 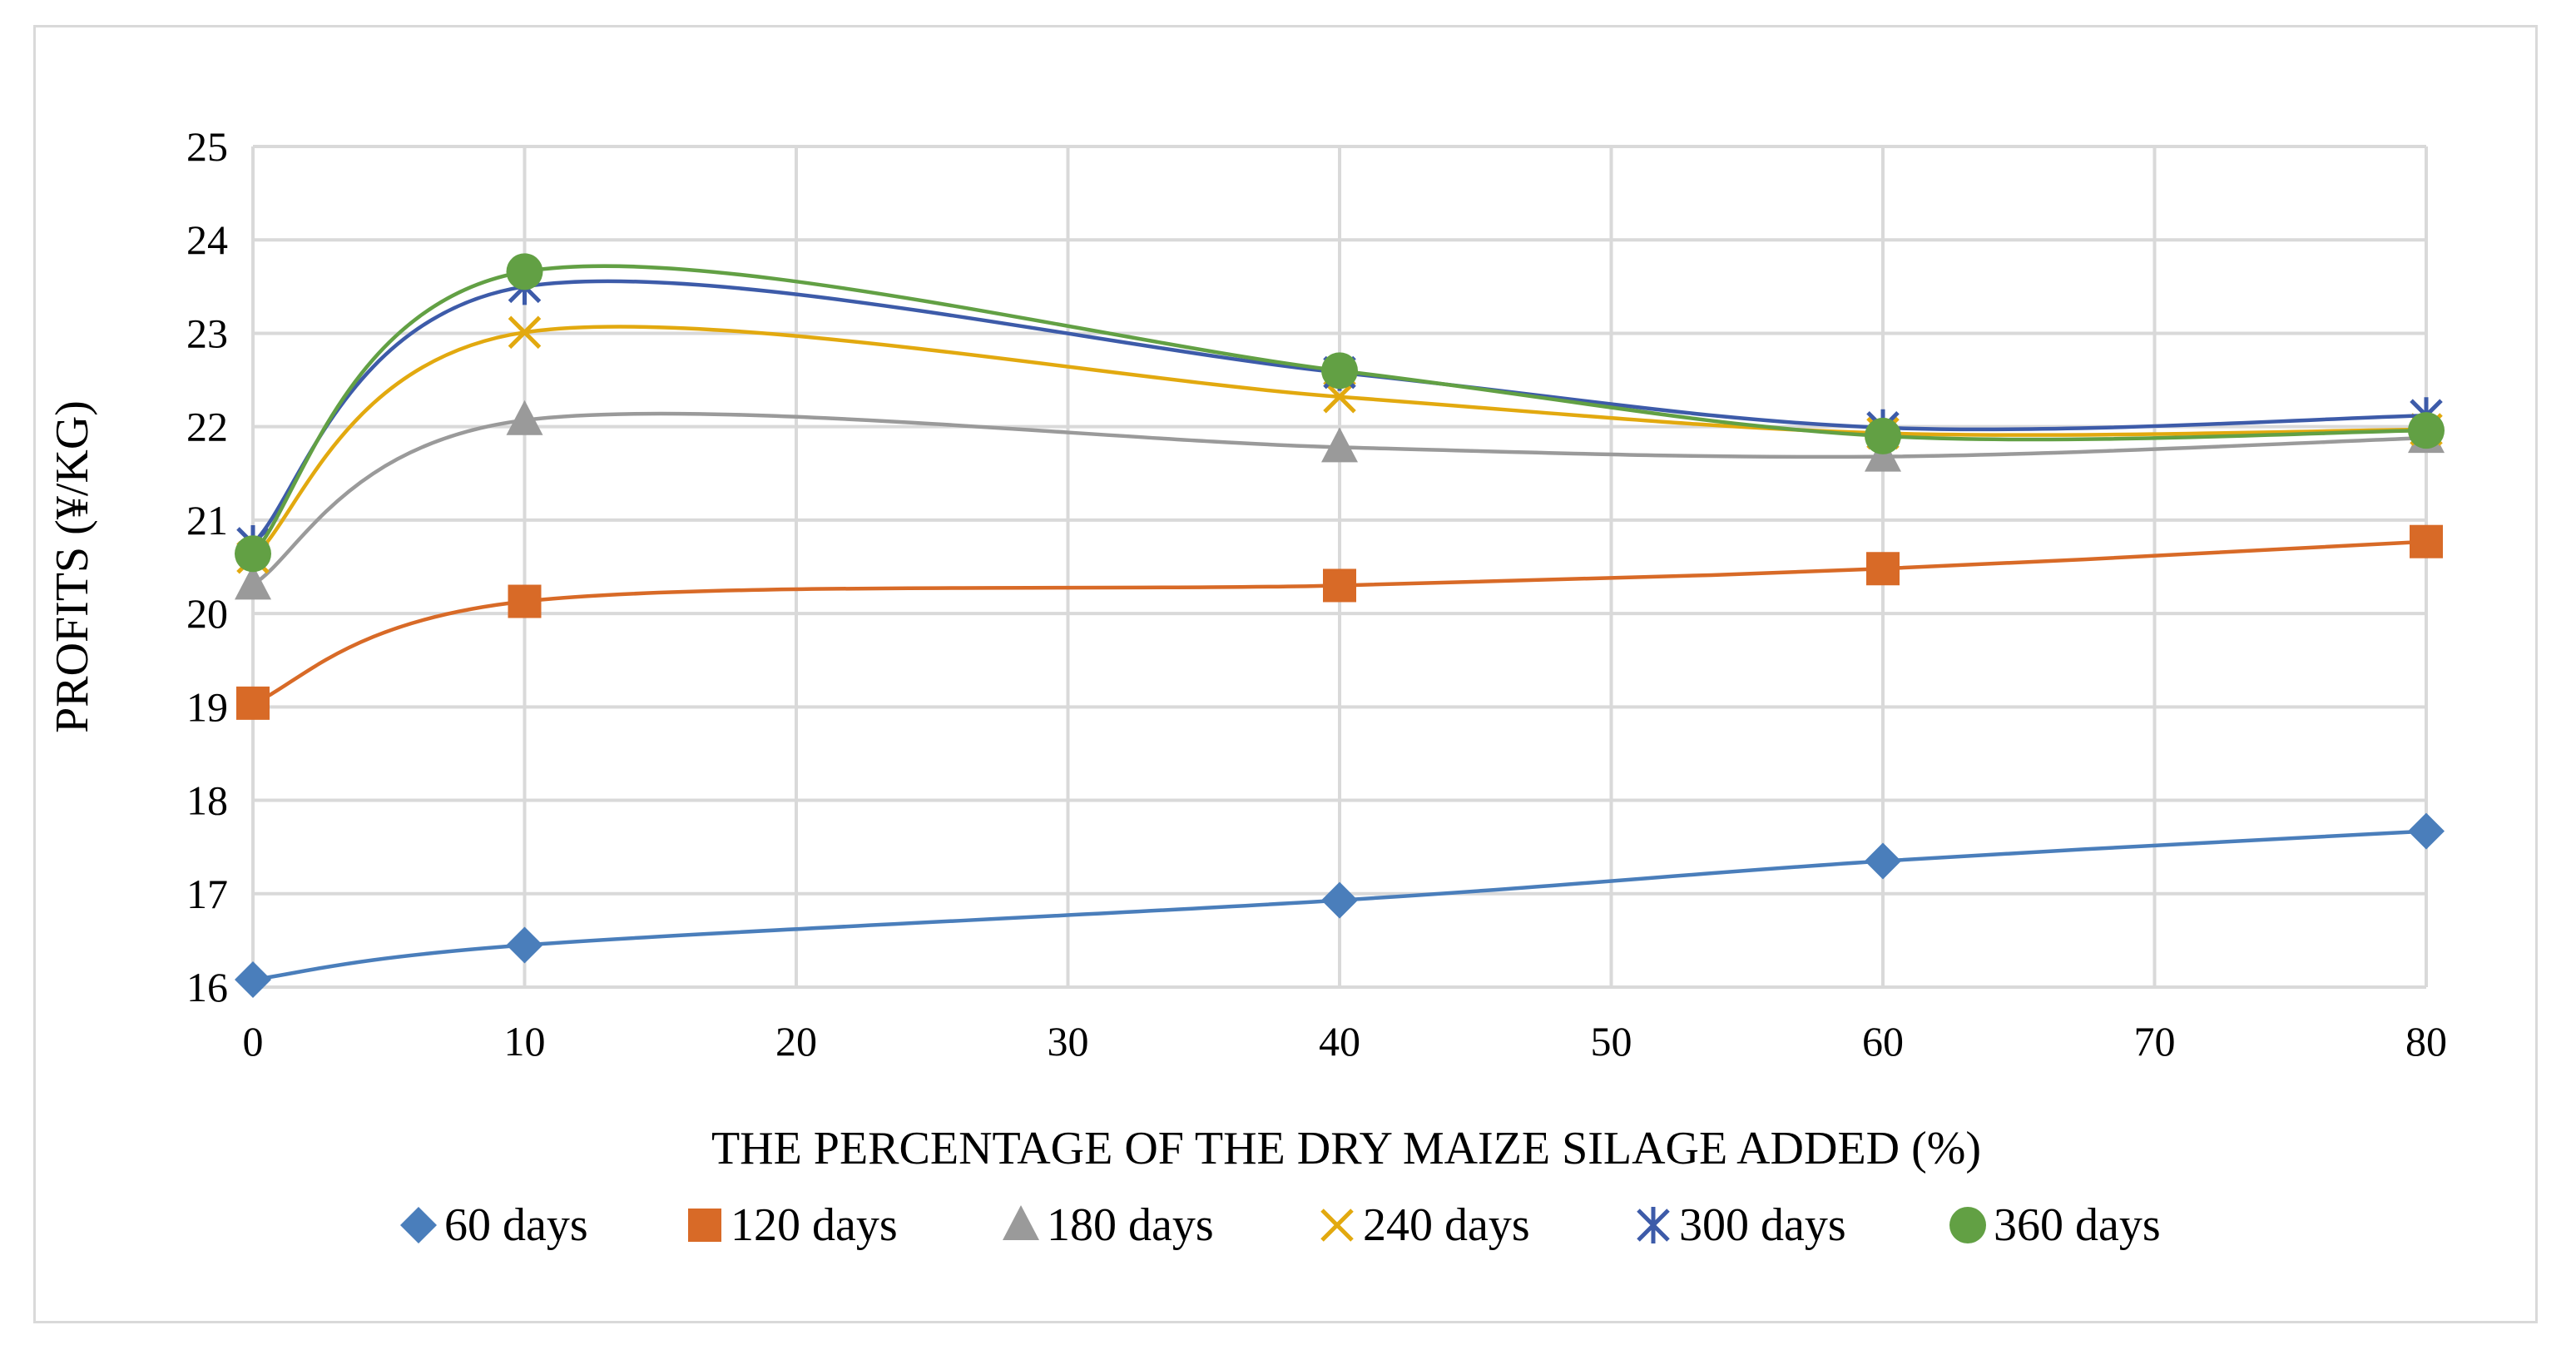 I want to click on series-60-days, so click(x=1340, y=905).